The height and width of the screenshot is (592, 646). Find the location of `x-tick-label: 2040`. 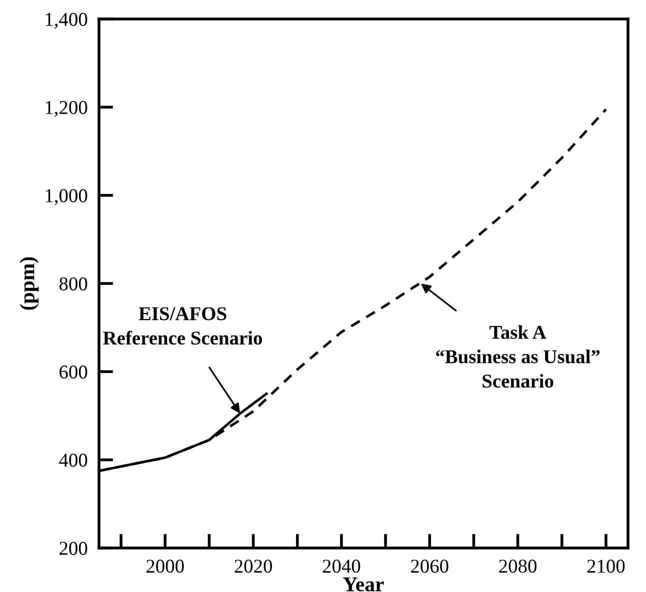

x-tick-label: 2040 is located at coordinates (341, 566).